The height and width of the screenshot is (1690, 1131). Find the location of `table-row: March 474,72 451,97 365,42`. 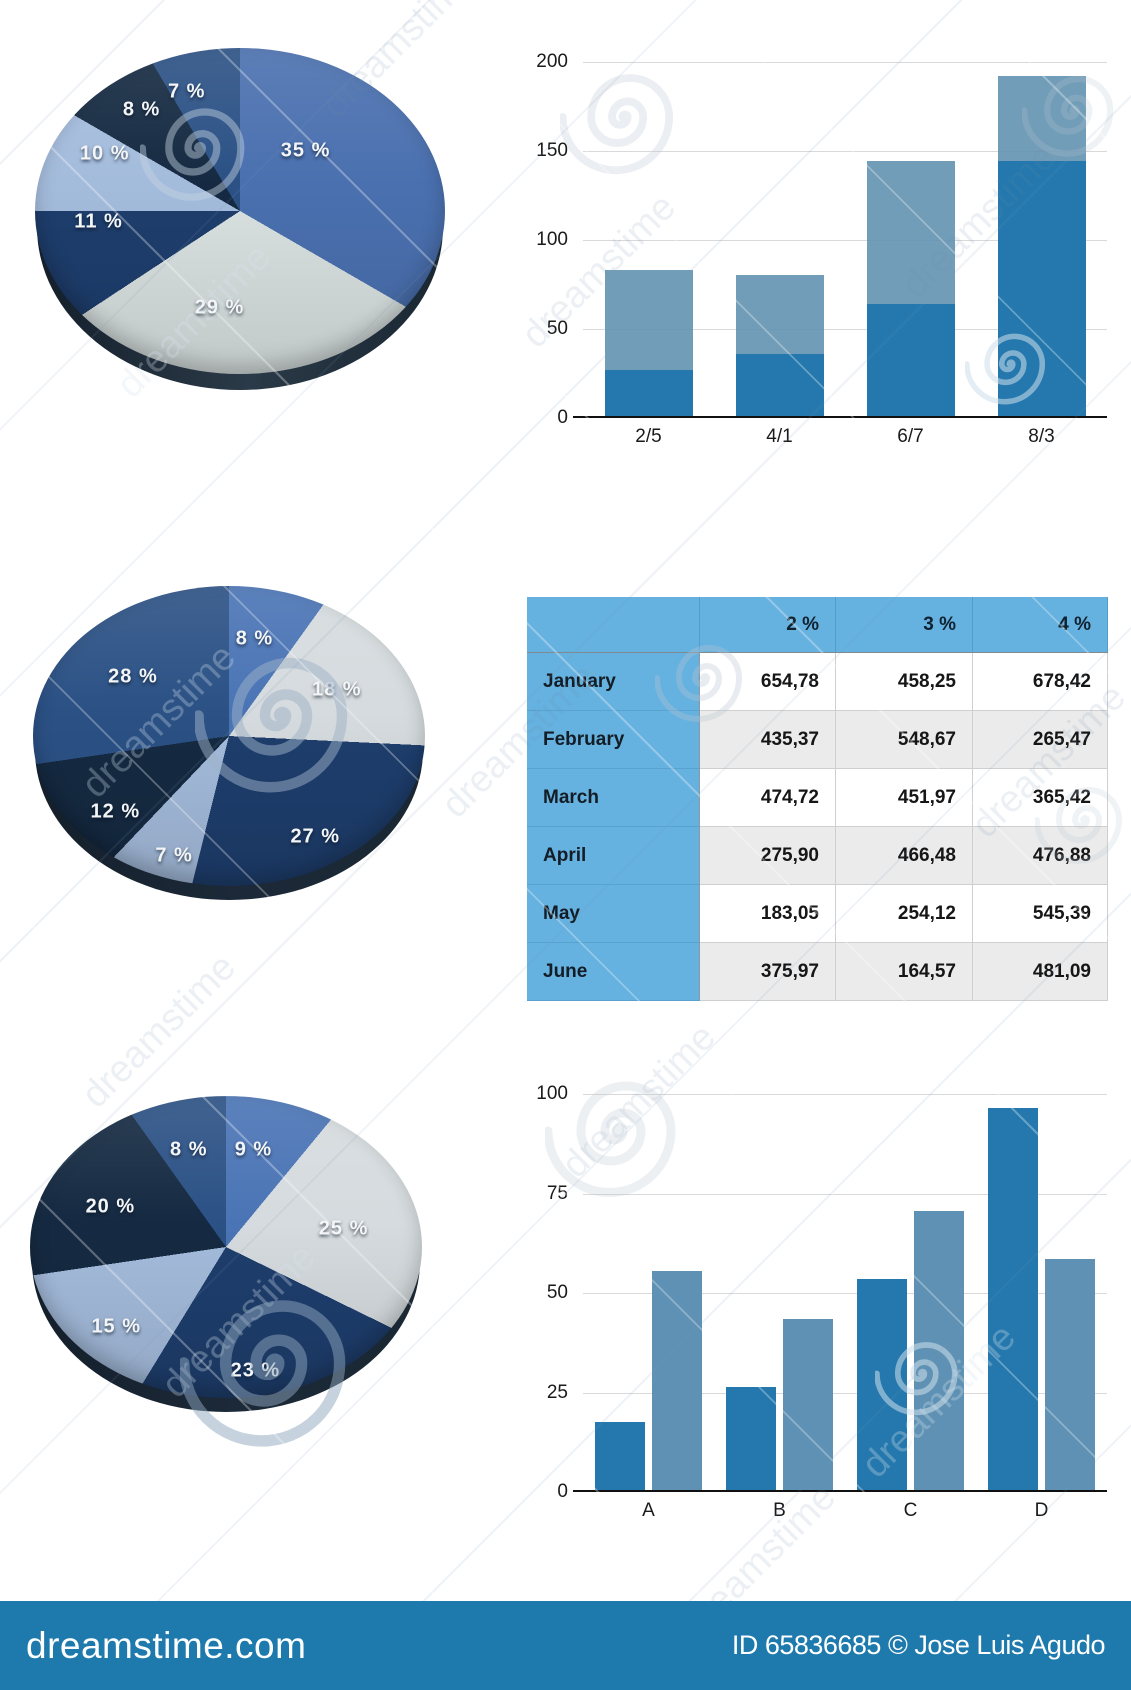

table-row: March 474,72 451,97 365,42 is located at coordinates (817, 798).